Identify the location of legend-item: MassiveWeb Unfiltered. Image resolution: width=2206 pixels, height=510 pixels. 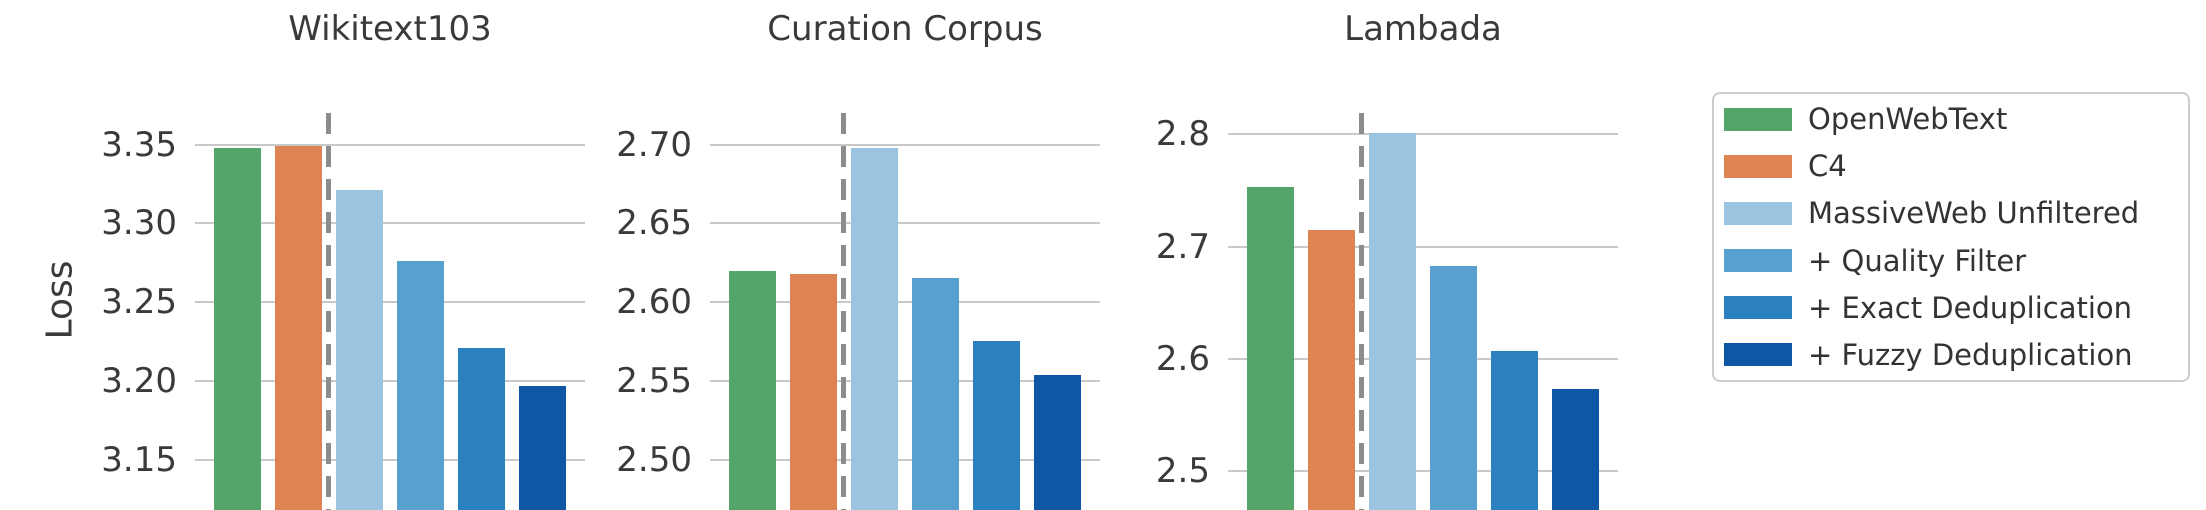
(1956, 213).